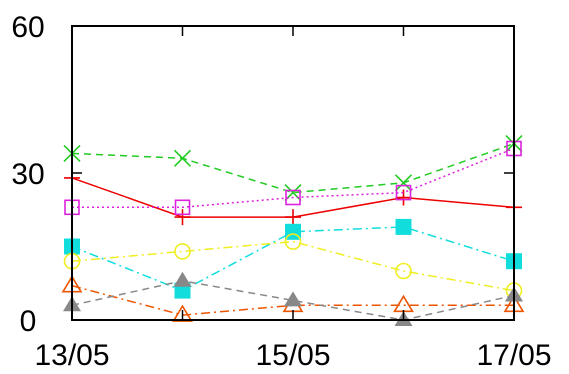 The height and width of the screenshot is (374, 569). Describe the element at coordinates (513, 355) in the screenshot. I see `x-tick-label-17-05: 17/05` at that location.